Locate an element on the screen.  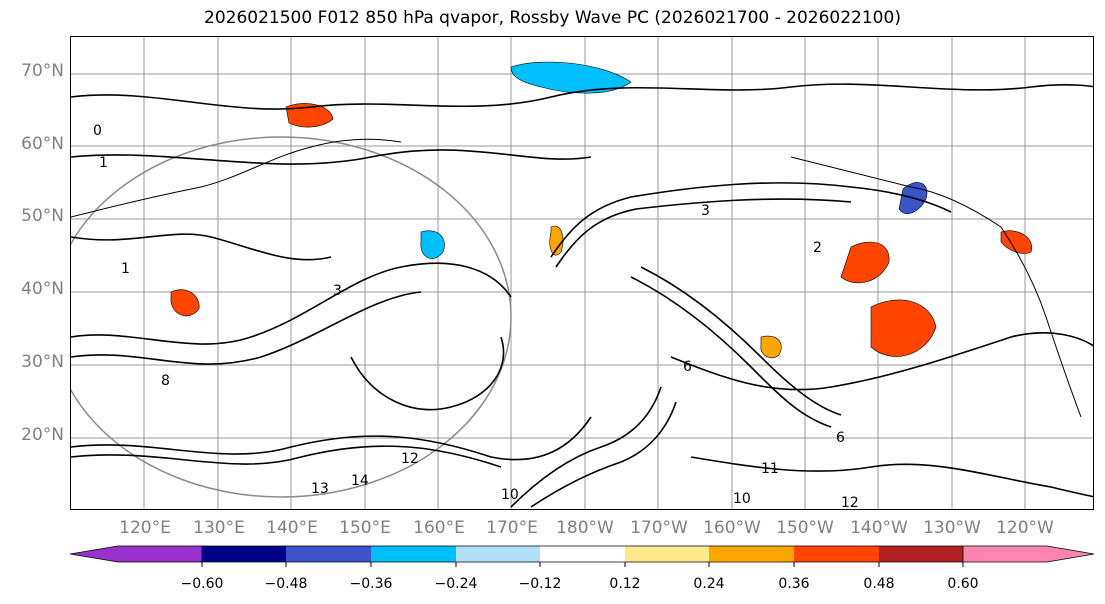
lat-label-20n: 20°N is located at coordinates (42, 435).